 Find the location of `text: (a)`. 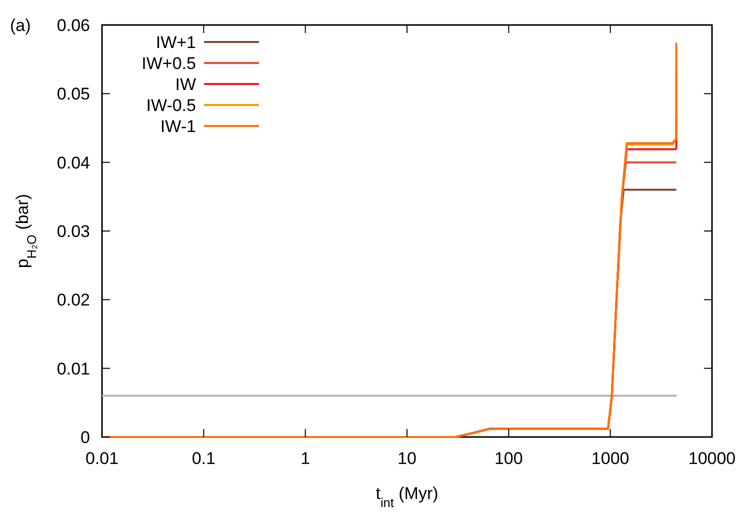

text: (a) is located at coordinates (20, 25).